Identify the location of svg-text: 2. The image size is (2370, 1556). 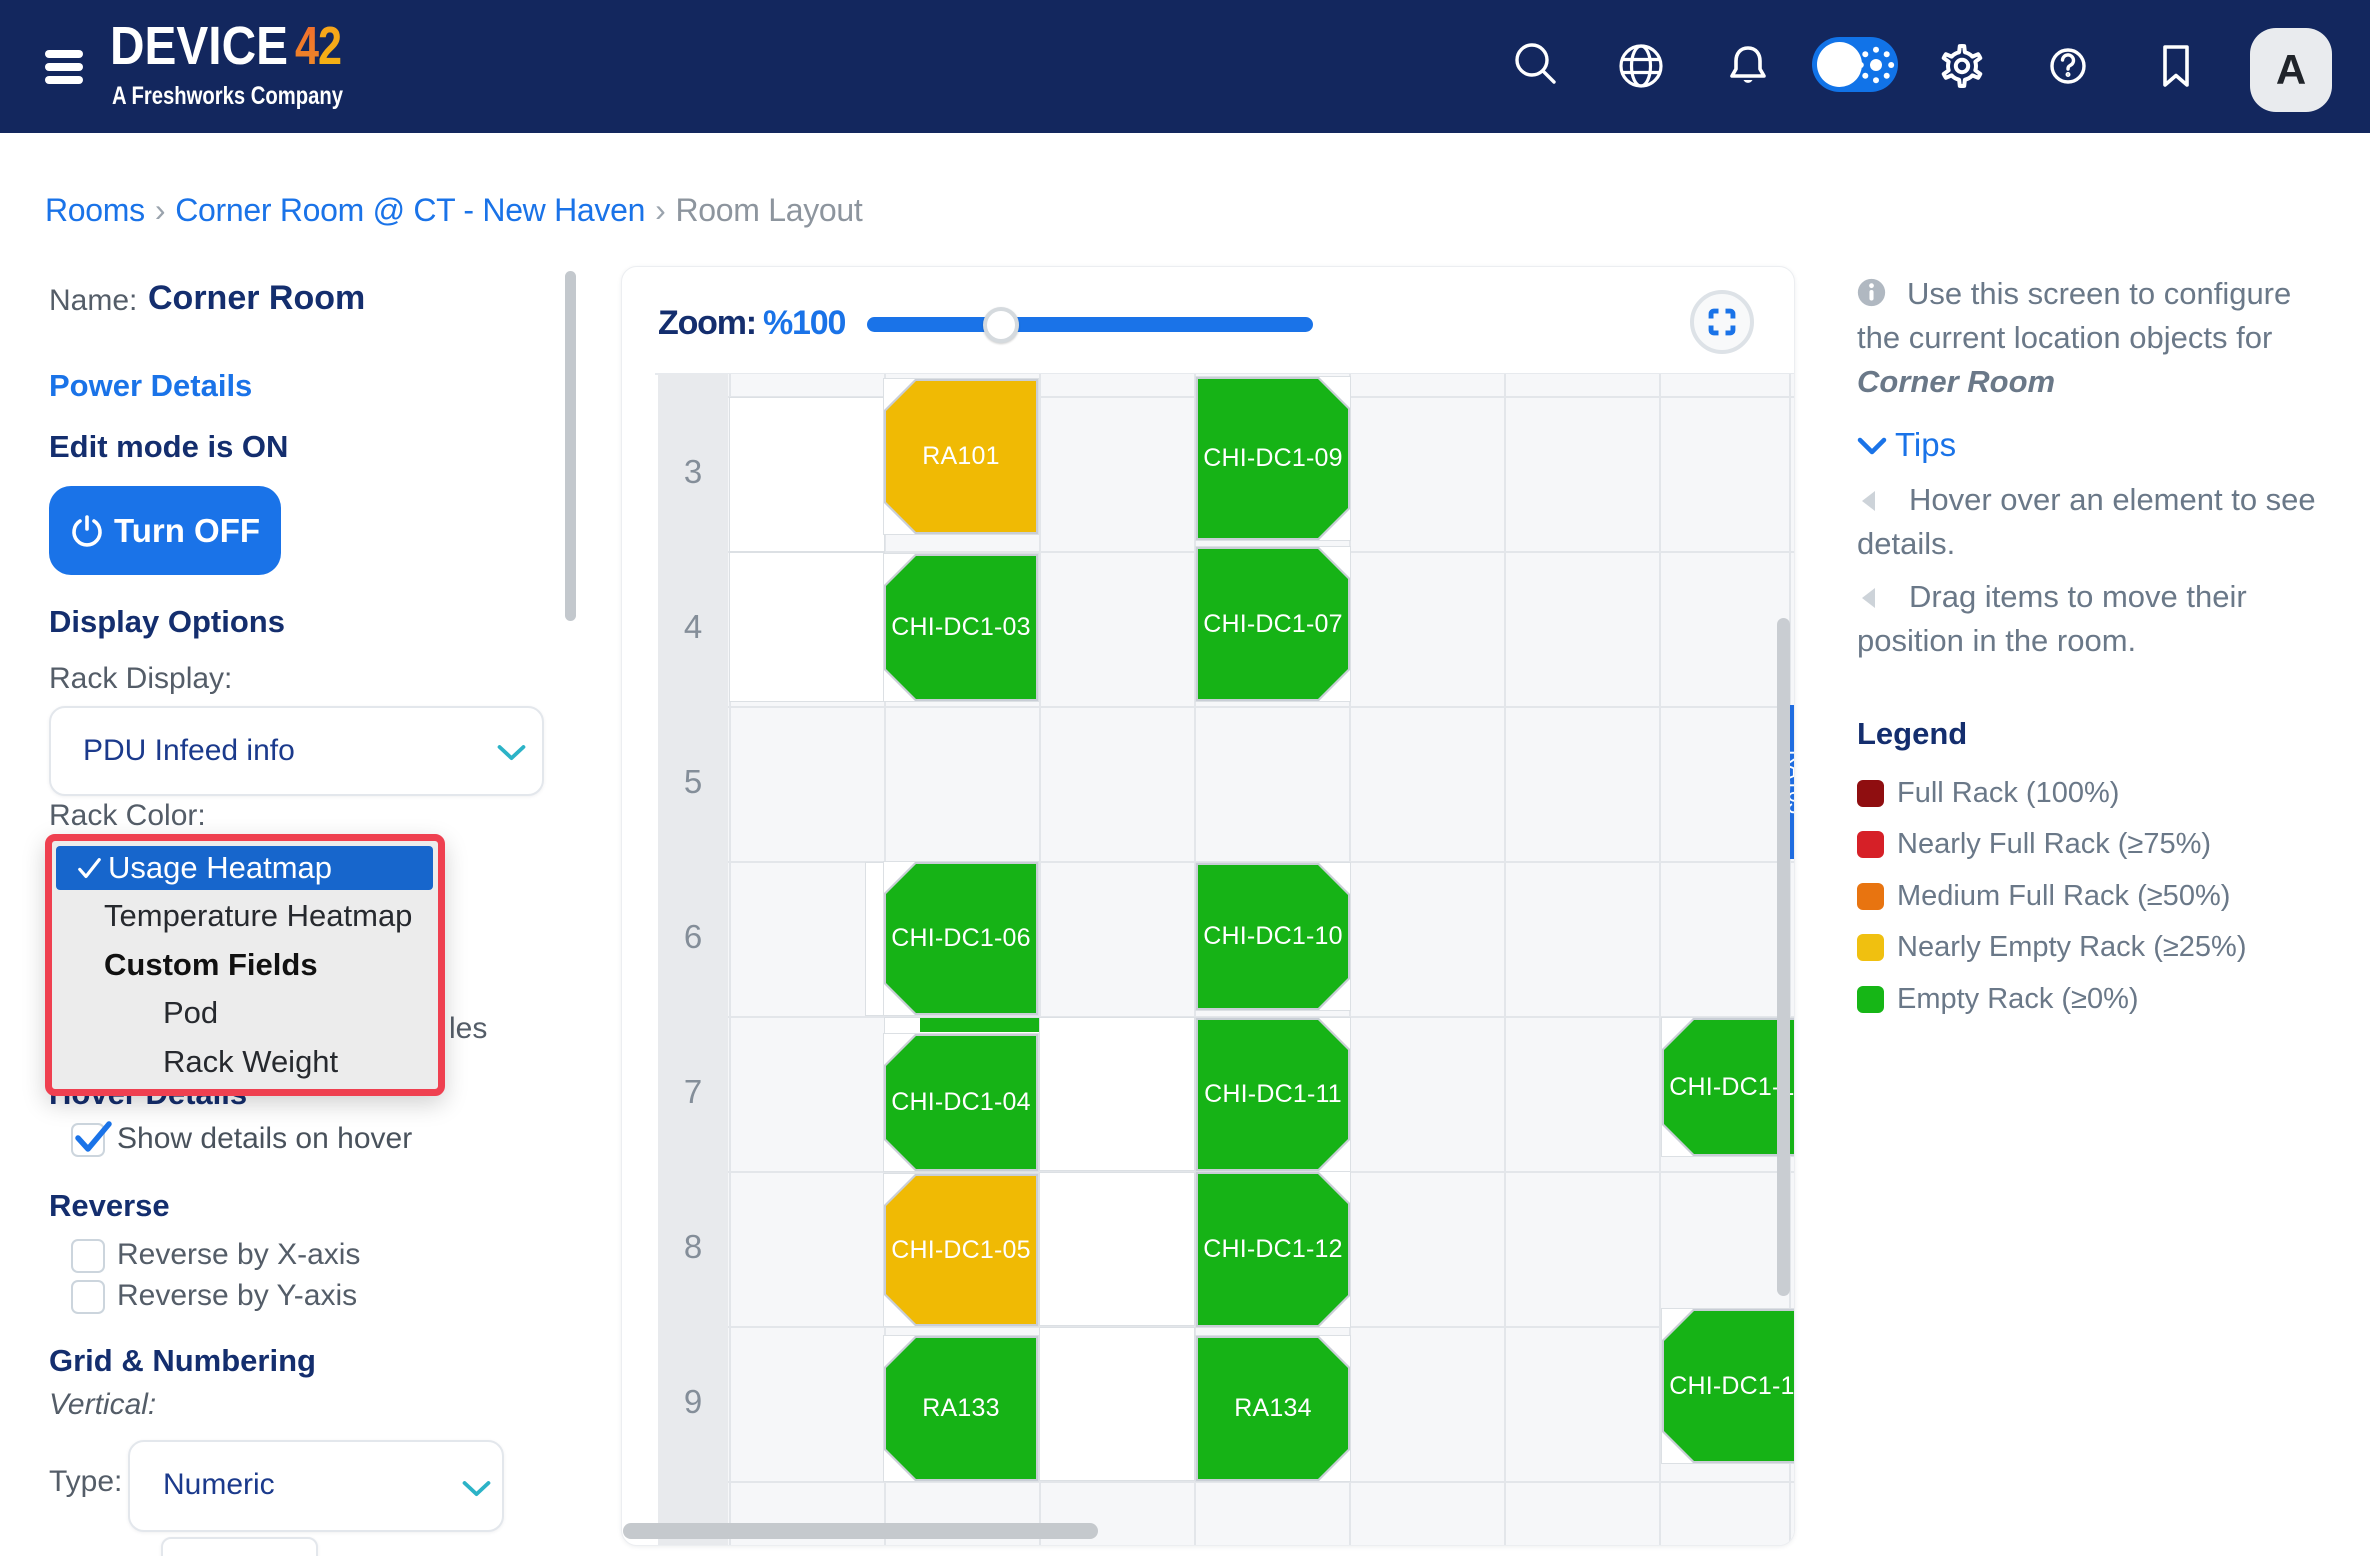
(330, 46).